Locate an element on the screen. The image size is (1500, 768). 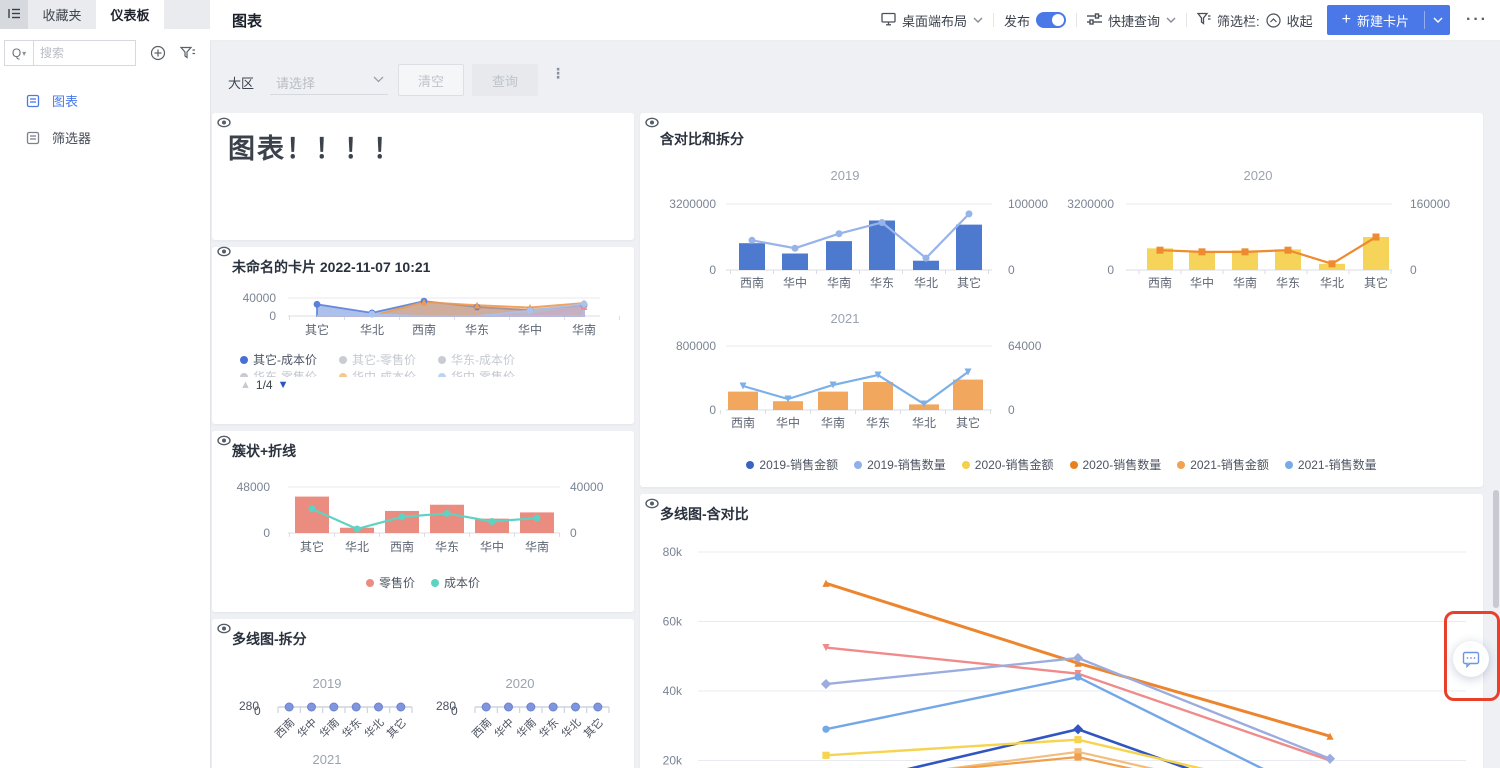
card-title: 多线图-含对比 is located at coordinates (704, 514).